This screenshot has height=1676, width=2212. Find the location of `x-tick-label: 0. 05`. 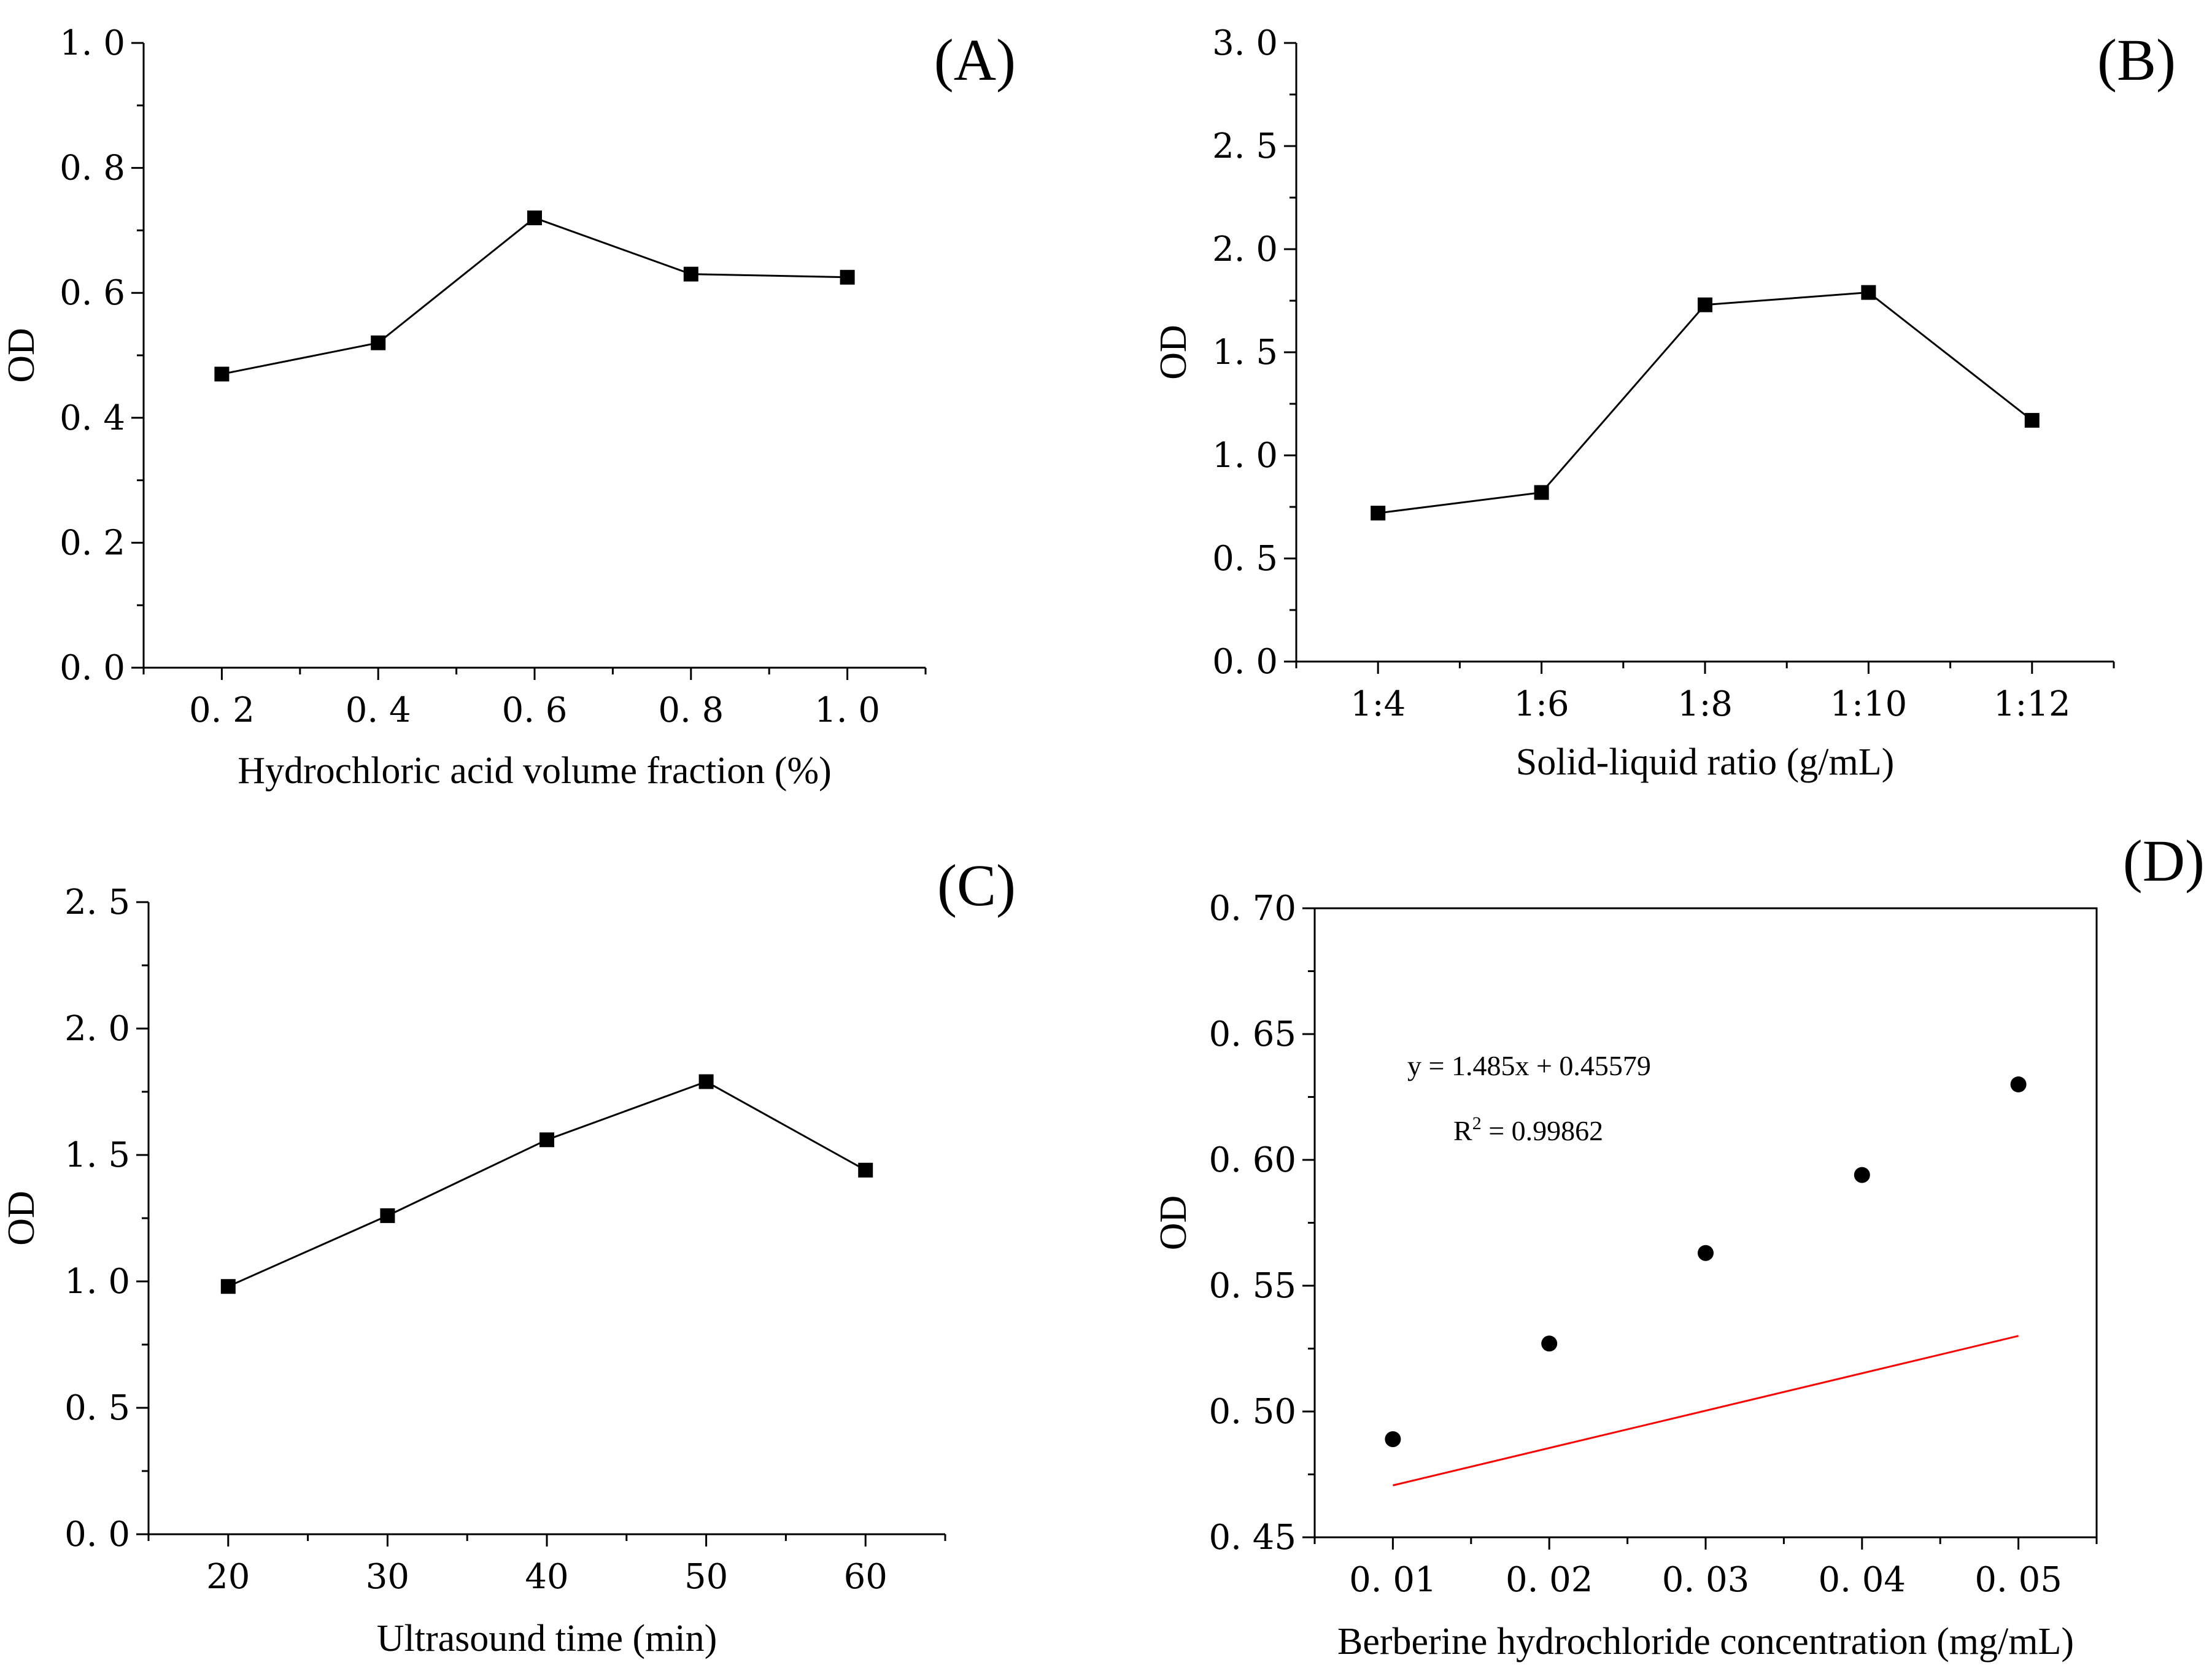

x-tick-label: 0. 05 is located at coordinates (2018, 1580).